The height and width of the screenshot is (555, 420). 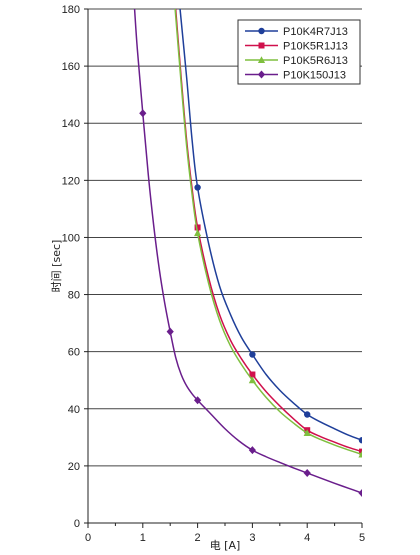 What do you see at coordinates (71, 124) in the screenshot?
I see `y-tick-label: 140` at bounding box center [71, 124].